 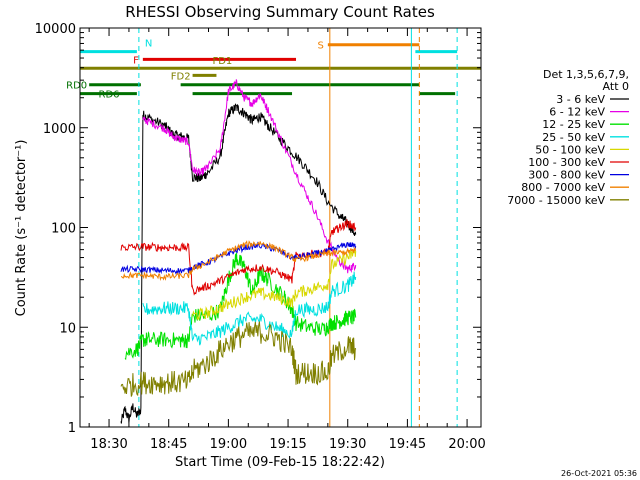 What do you see at coordinates (573, 124) in the screenshot?
I see `legend-entry-label: 12 - 25 keV` at bounding box center [573, 124].